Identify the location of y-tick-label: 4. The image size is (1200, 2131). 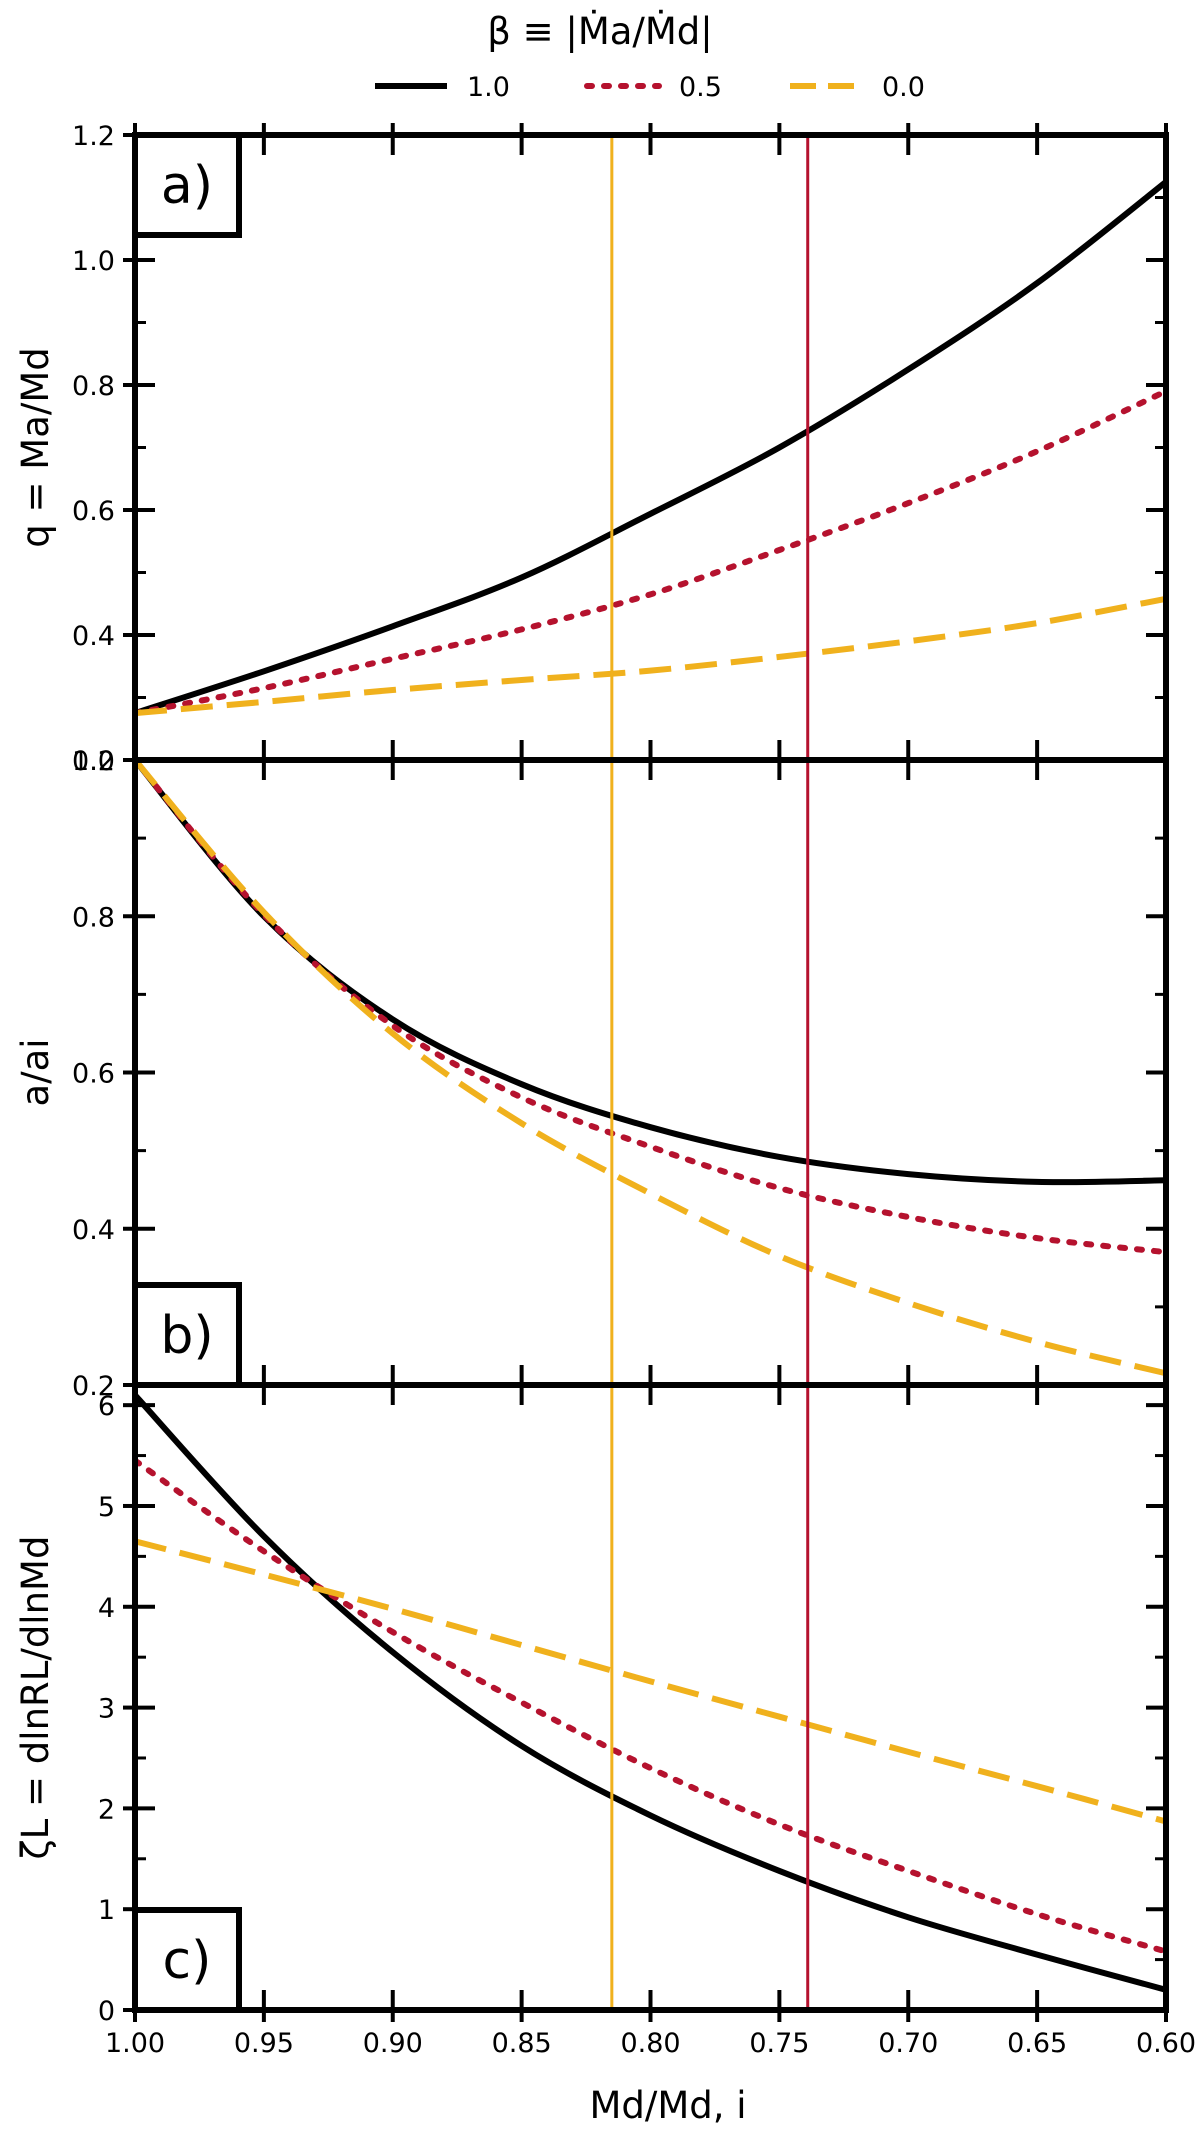
(106, 1608).